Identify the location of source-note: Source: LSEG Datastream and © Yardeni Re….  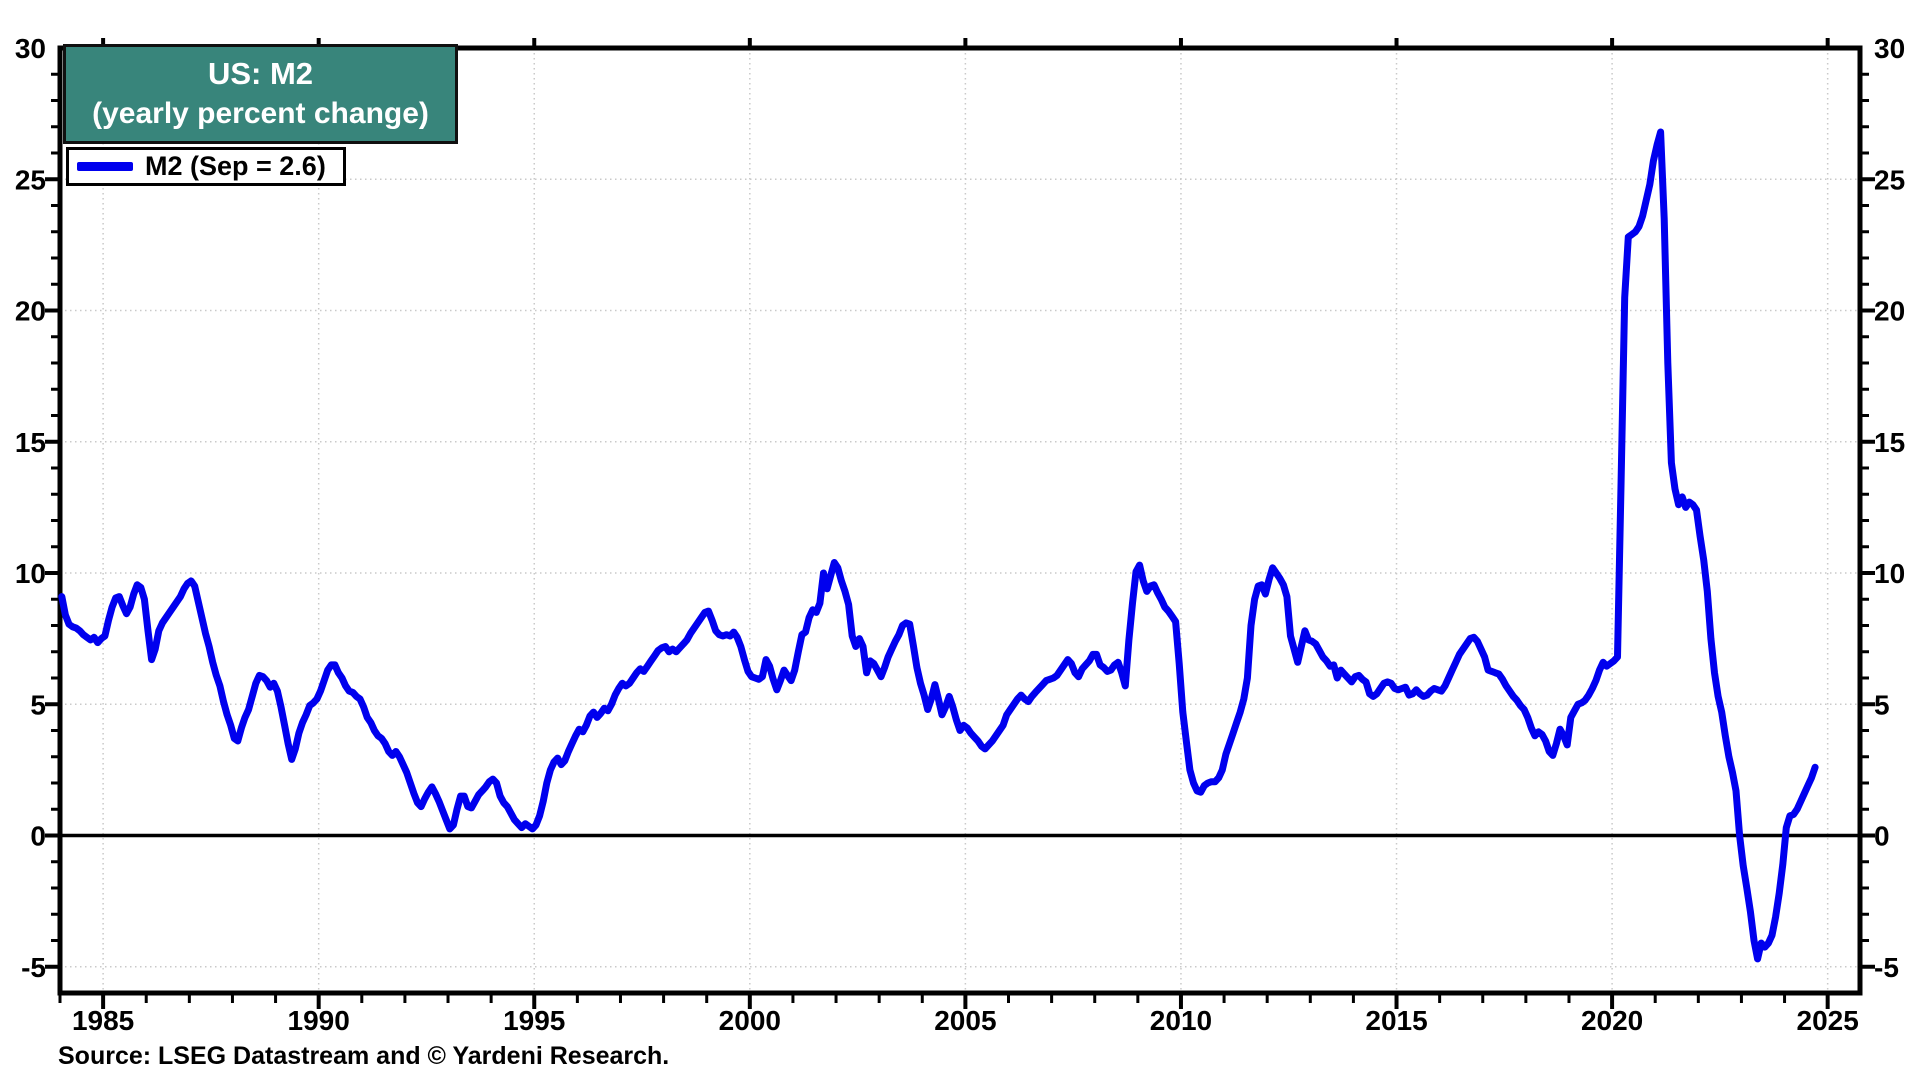
(364, 1056).